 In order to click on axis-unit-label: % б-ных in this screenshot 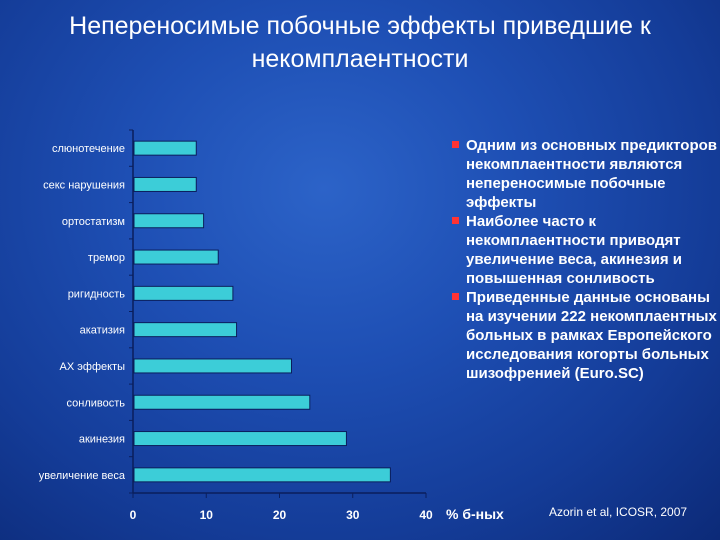, I will do `click(475, 514)`.